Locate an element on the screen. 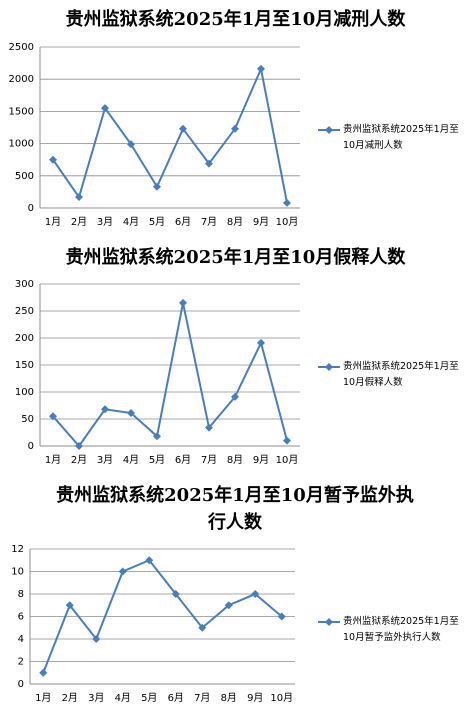  y-tick-label: 2500 is located at coordinates (21, 47).